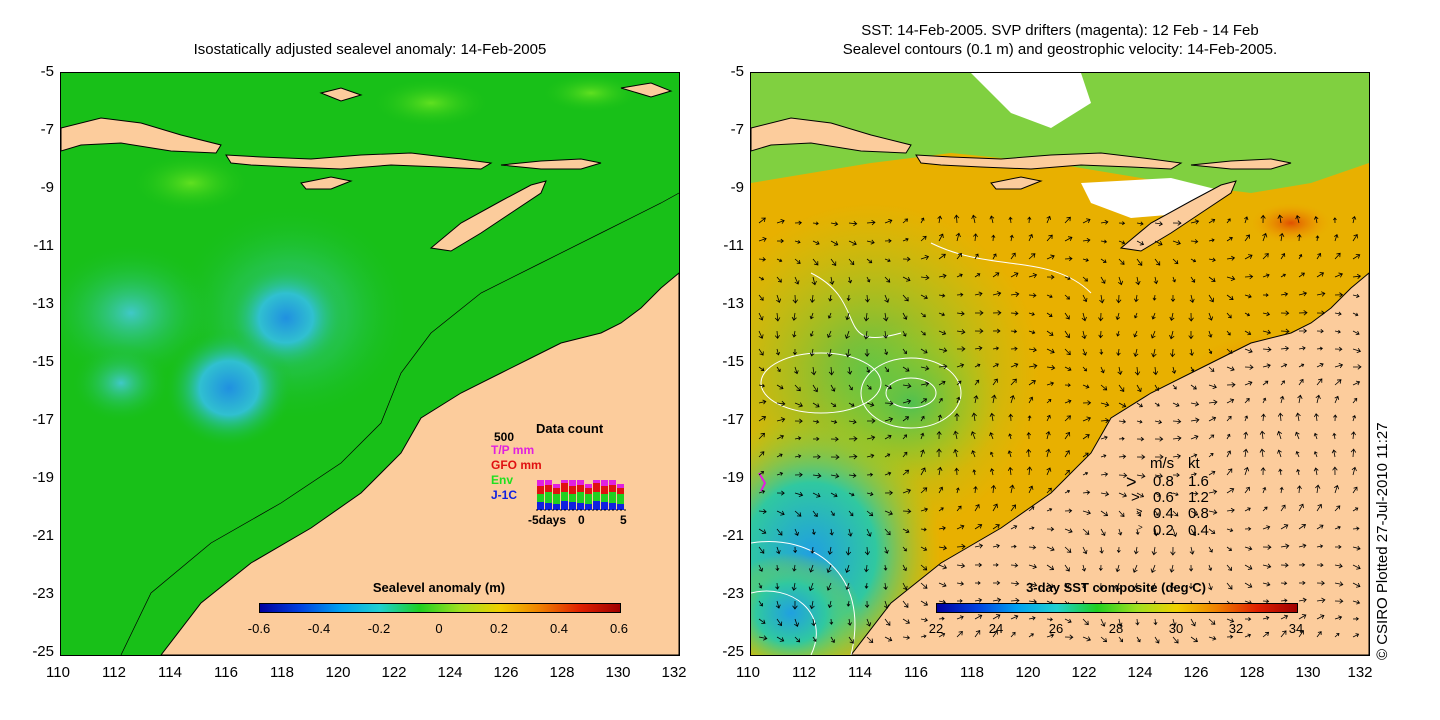 Image resolution: width=1440 pixels, height=720 pixels. What do you see at coordinates (737, 71) in the screenshot?
I see `y-tick: -5` at bounding box center [737, 71].